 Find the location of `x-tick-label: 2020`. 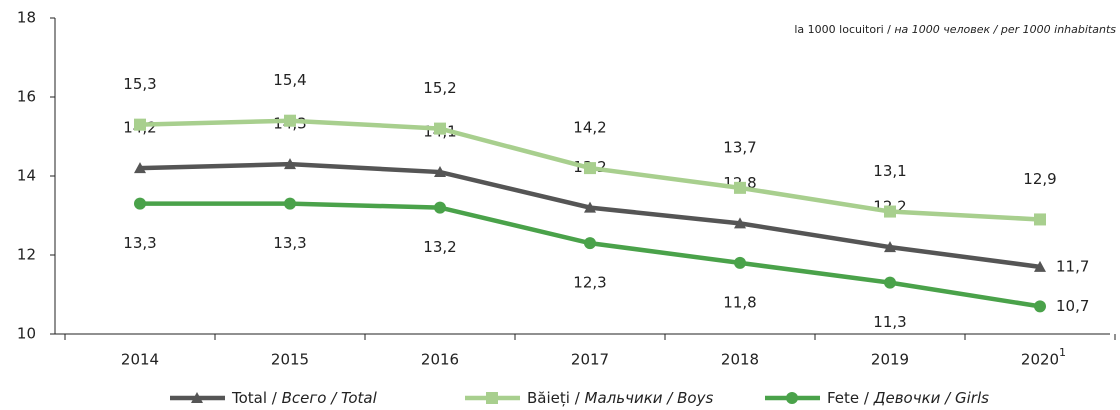

x-tick-label: 2020 is located at coordinates (1040, 360).